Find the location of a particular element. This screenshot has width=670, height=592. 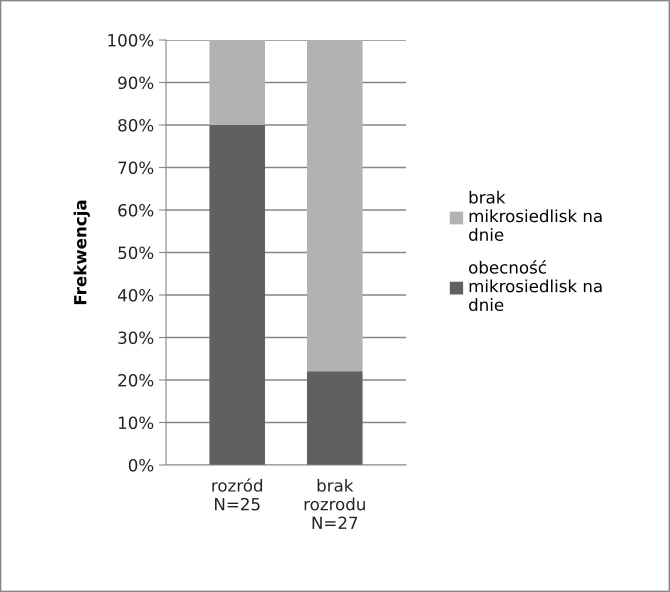

x-tick-label: brak rozrodu N=27 is located at coordinates (334, 503).